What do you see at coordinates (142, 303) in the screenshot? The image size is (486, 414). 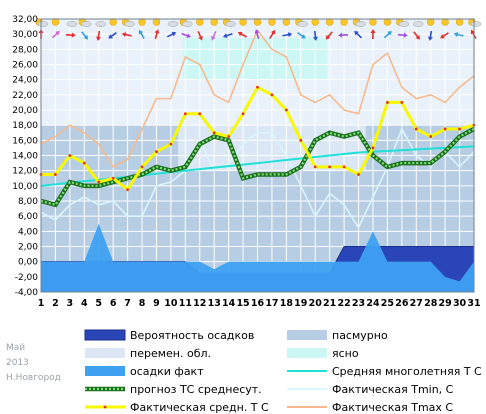 I see `x-tick-label: 8` at bounding box center [142, 303].